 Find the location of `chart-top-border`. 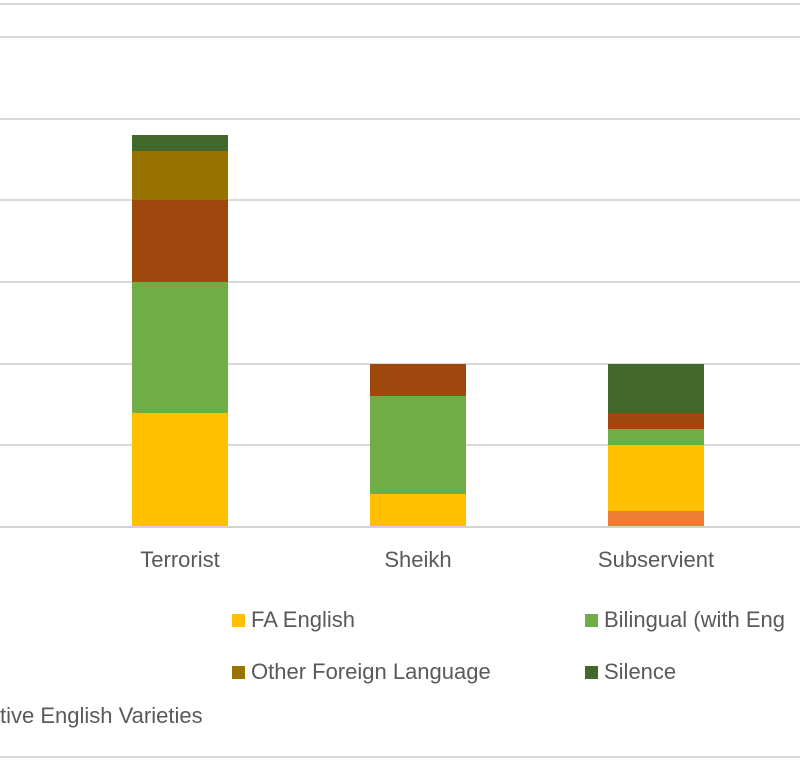

chart-top-border is located at coordinates (400, 4).